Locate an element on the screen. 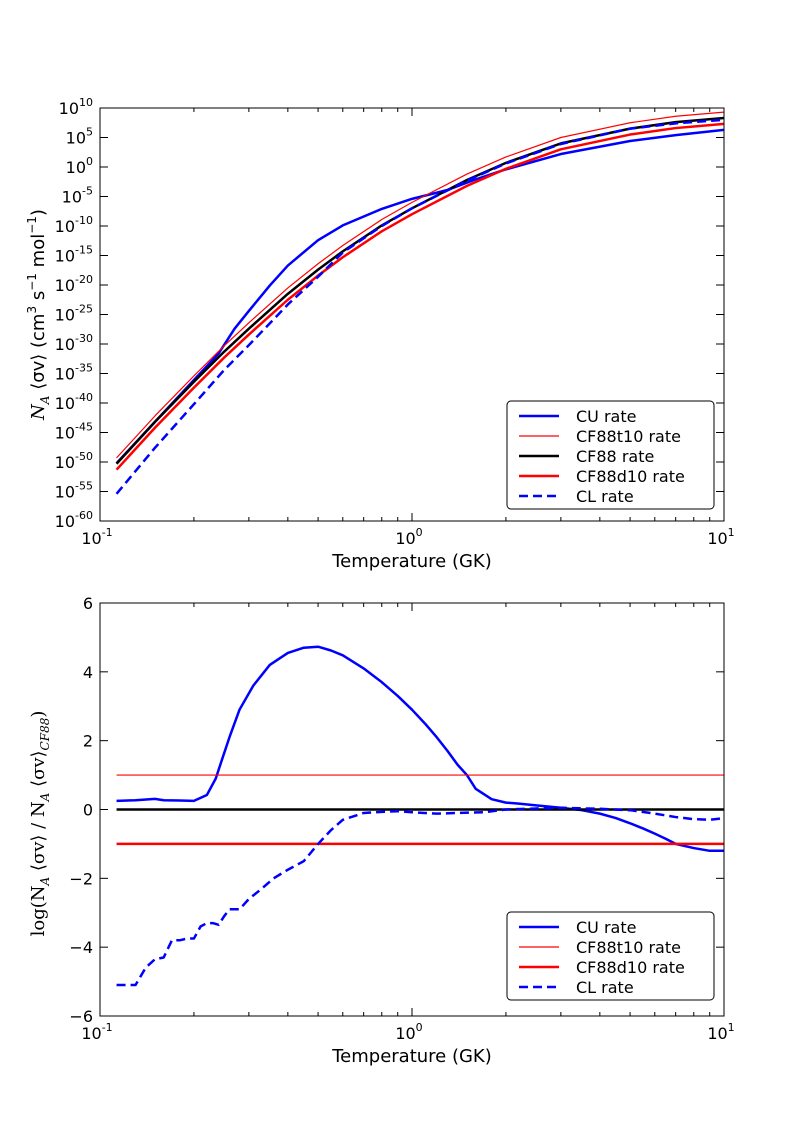 The width and height of the screenshot is (805, 1123). y-axis-label: NA ⟨σv⟩ (cm3 s−1 mol−1) is located at coordinates (38, 315).